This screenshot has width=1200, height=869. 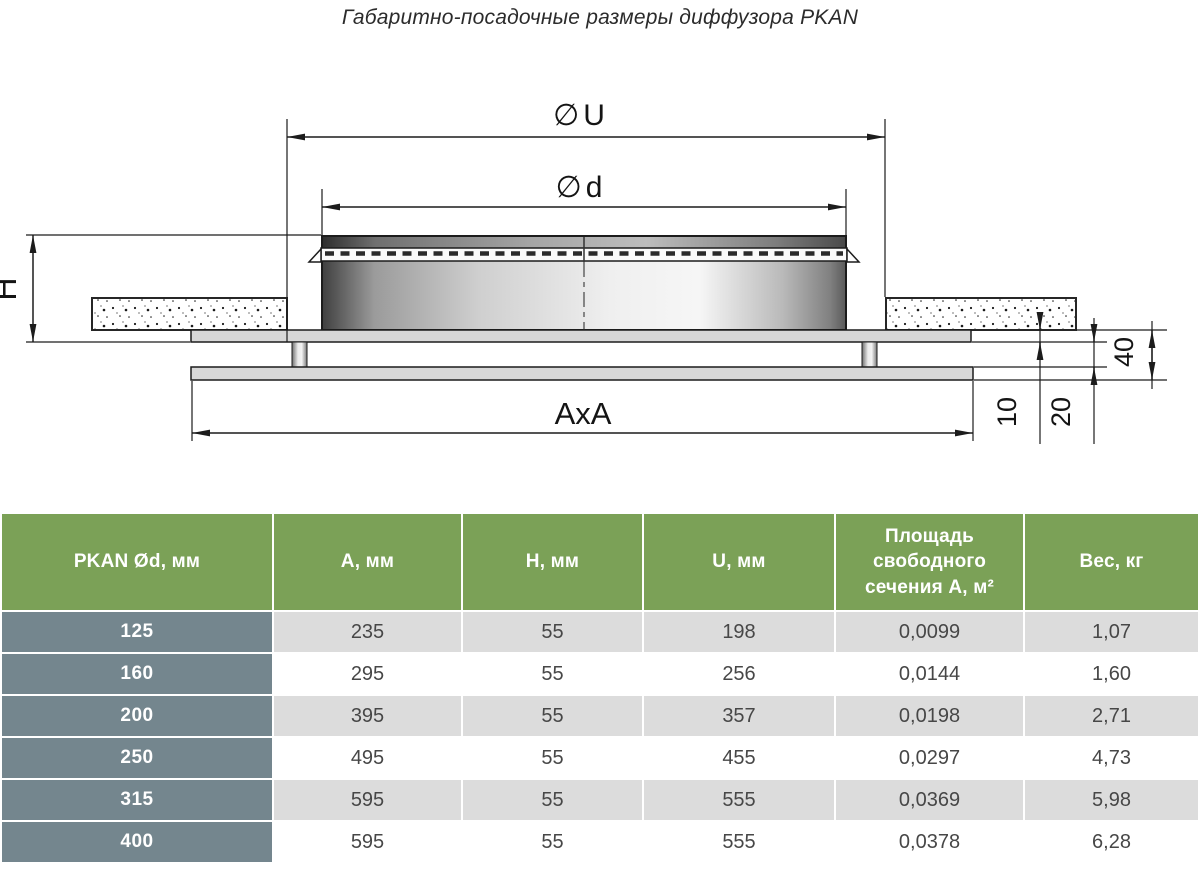 I want to click on row-header-cell: 200, so click(x=137, y=716).